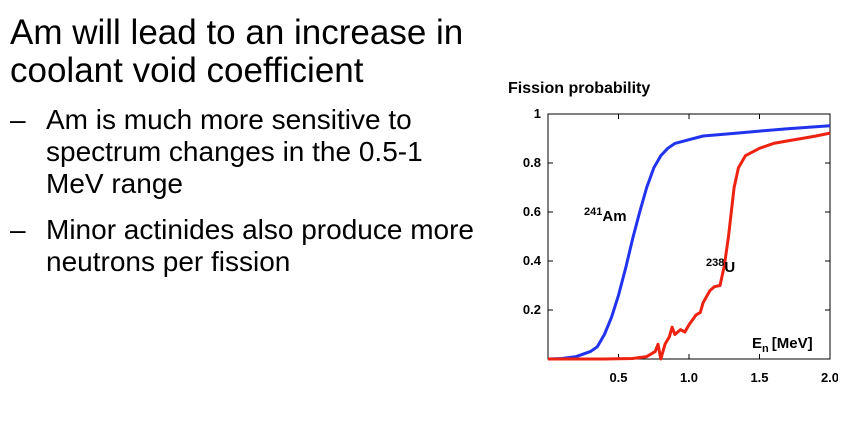 The width and height of the screenshot is (844, 437). Describe the element at coordinates (782, 345) in the screenshot. I see `x-axis-label: En [MeV]` at that location.